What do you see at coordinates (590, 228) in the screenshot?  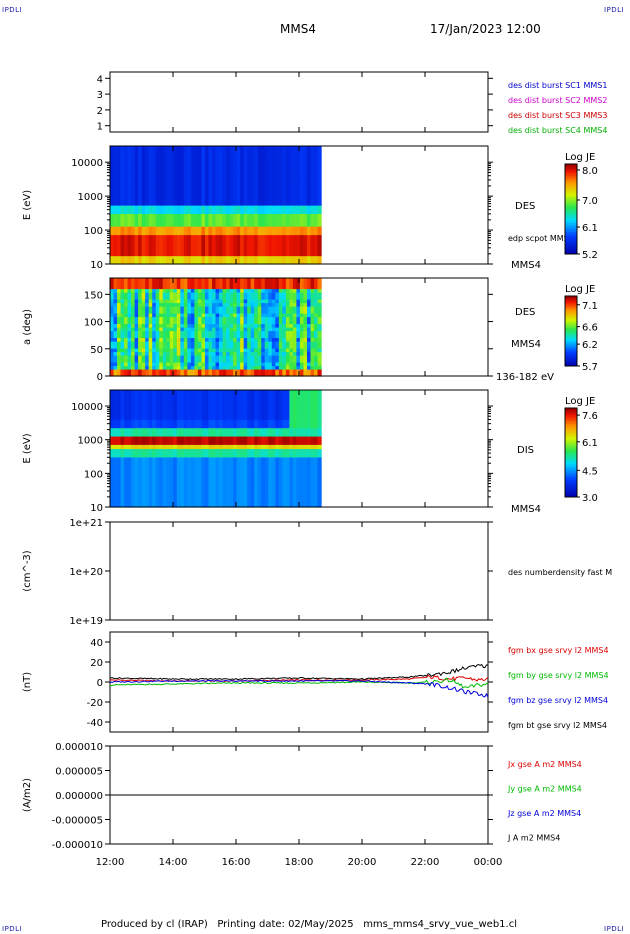 I see `des-energy-colorbar-tick-label: 6.1` at bounding box center [590, 228].